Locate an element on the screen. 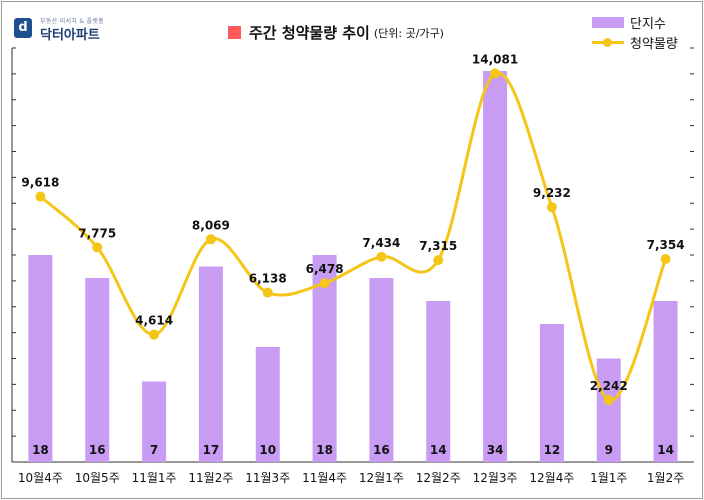 This screenshot has height=500, width=704. line-value-label: 9,618 is located at coordinates (40, 183).